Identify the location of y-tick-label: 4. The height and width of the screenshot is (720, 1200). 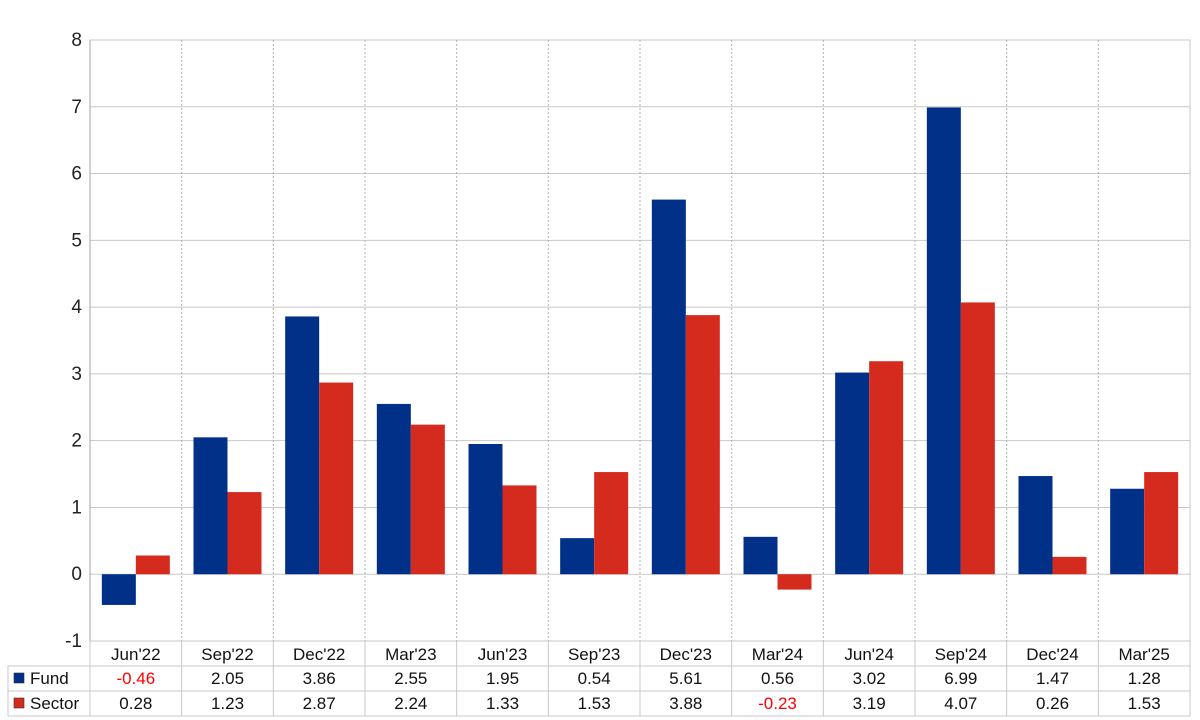
(76, 307).